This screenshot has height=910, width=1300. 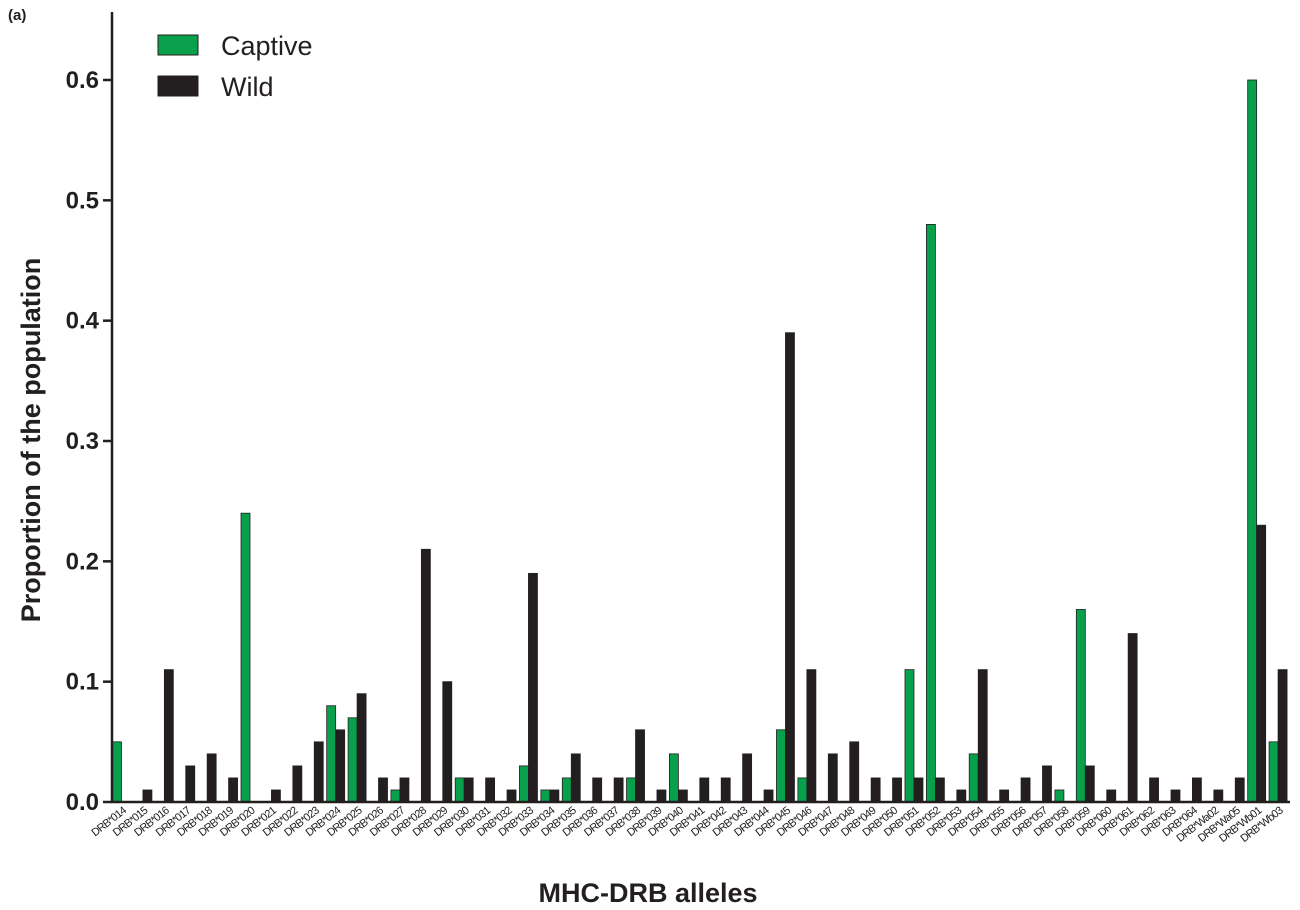 What do you see at coordinates (267, 46) in the screenshot?
I see `legend-label-captive: Captive` at bounding box center [267, 46].